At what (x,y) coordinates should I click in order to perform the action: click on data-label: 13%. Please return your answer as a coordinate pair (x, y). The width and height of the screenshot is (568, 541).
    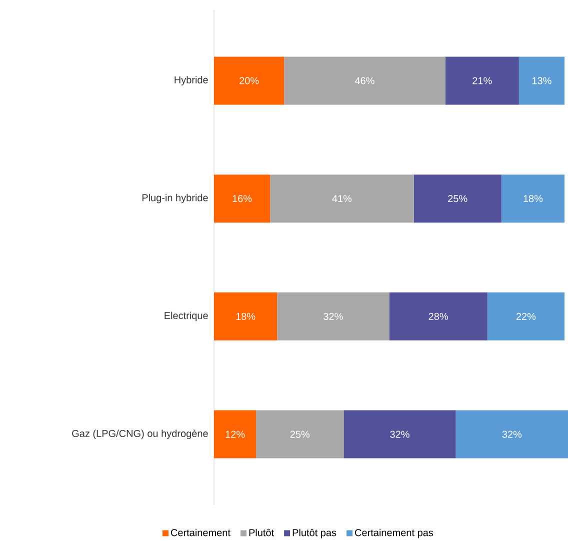
    Looking at the image, I should click on (542, 80).